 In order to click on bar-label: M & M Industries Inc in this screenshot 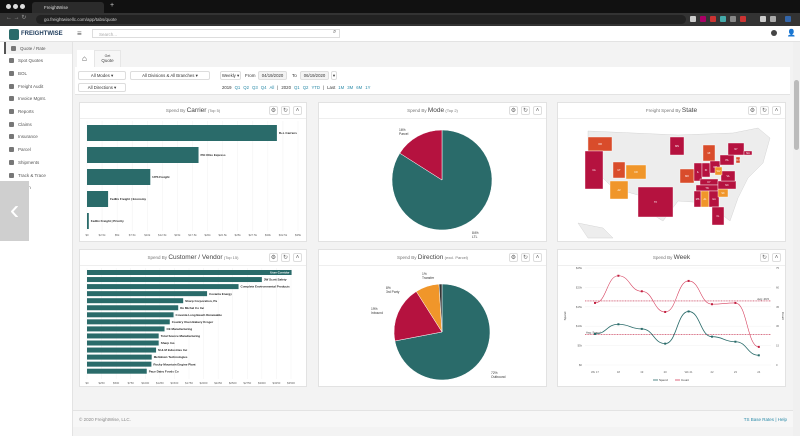, I will do `click(173, 350)`.